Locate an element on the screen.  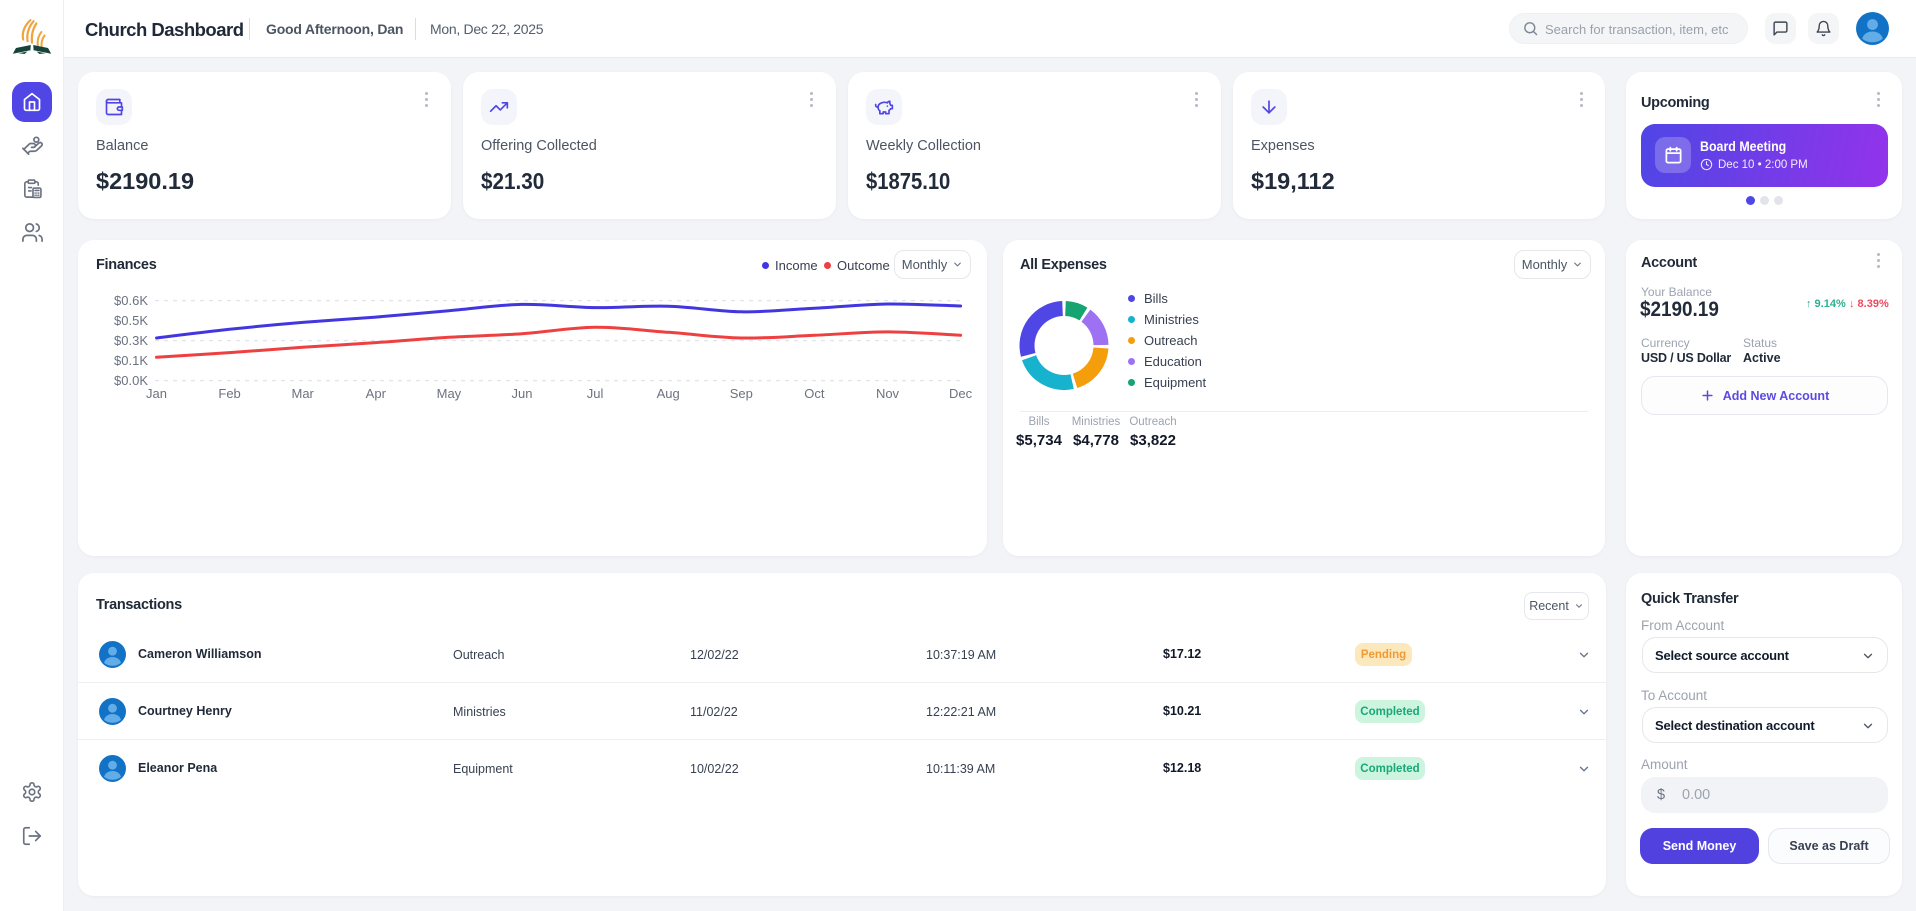
svg-text: Nov is located at coordinates (888, 393).